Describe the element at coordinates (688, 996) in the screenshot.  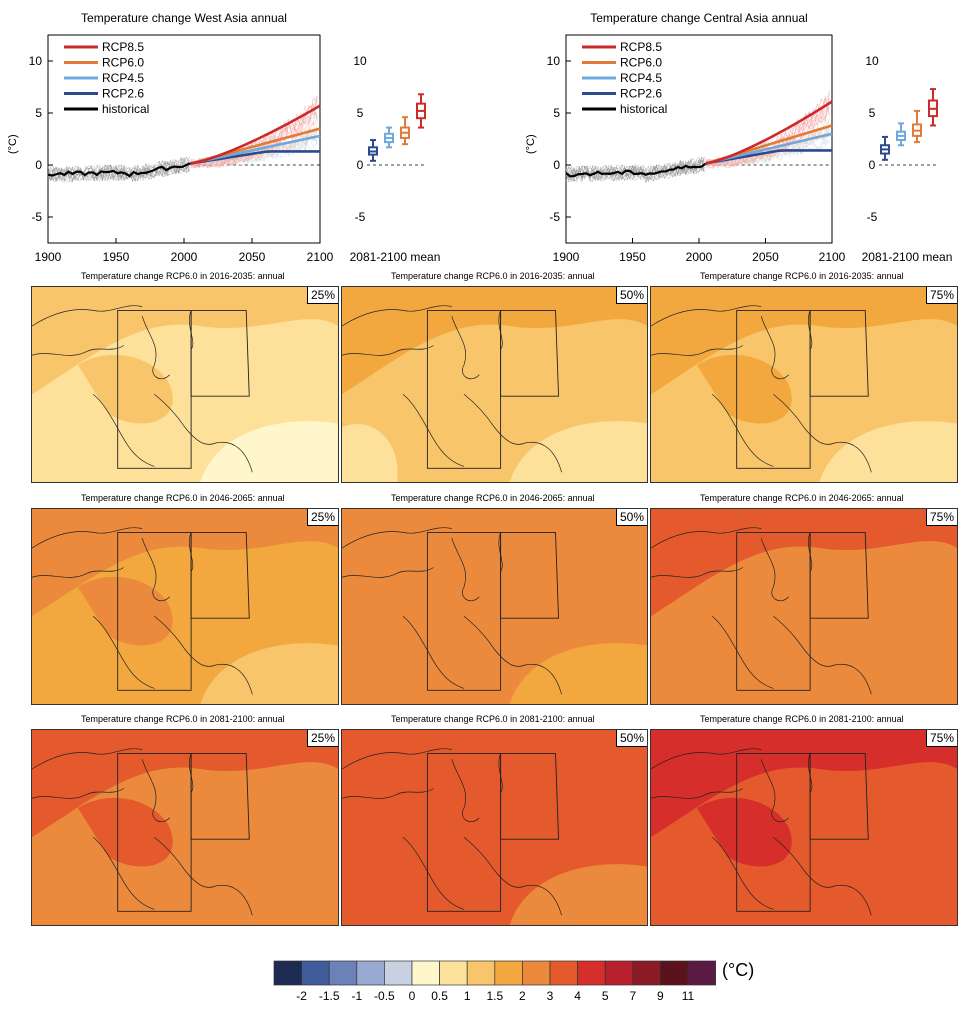
I see `colorbar-label: 11` at that location.